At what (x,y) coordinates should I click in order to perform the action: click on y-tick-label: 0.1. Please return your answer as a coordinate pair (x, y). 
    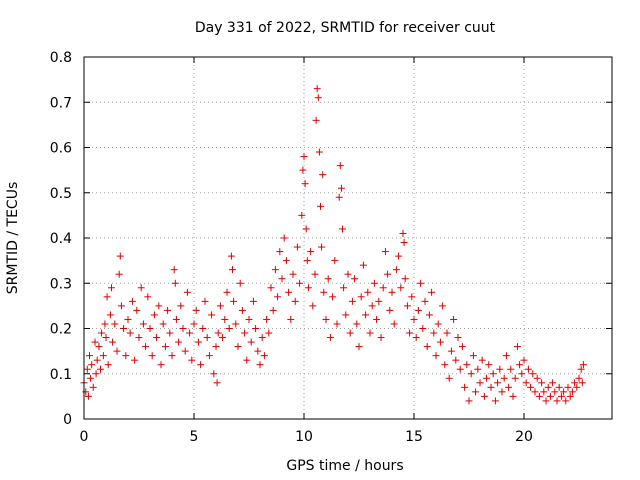
    Looking at the image, I should click on (61, 375).